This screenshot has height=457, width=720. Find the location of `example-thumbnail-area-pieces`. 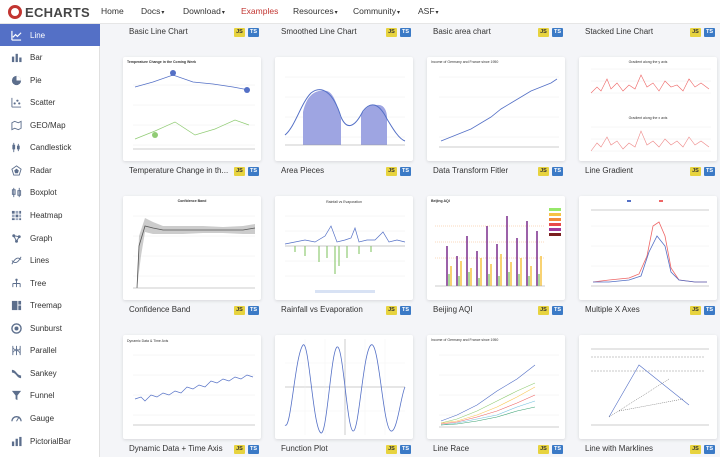

example-thumbnail-area-pieces is located at coordinates (344, 109).